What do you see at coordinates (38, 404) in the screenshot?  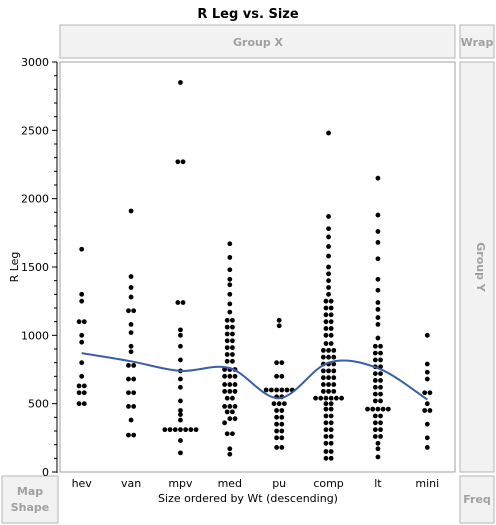 I see `y-tick-label: 500` at bounding box center [38, 404].